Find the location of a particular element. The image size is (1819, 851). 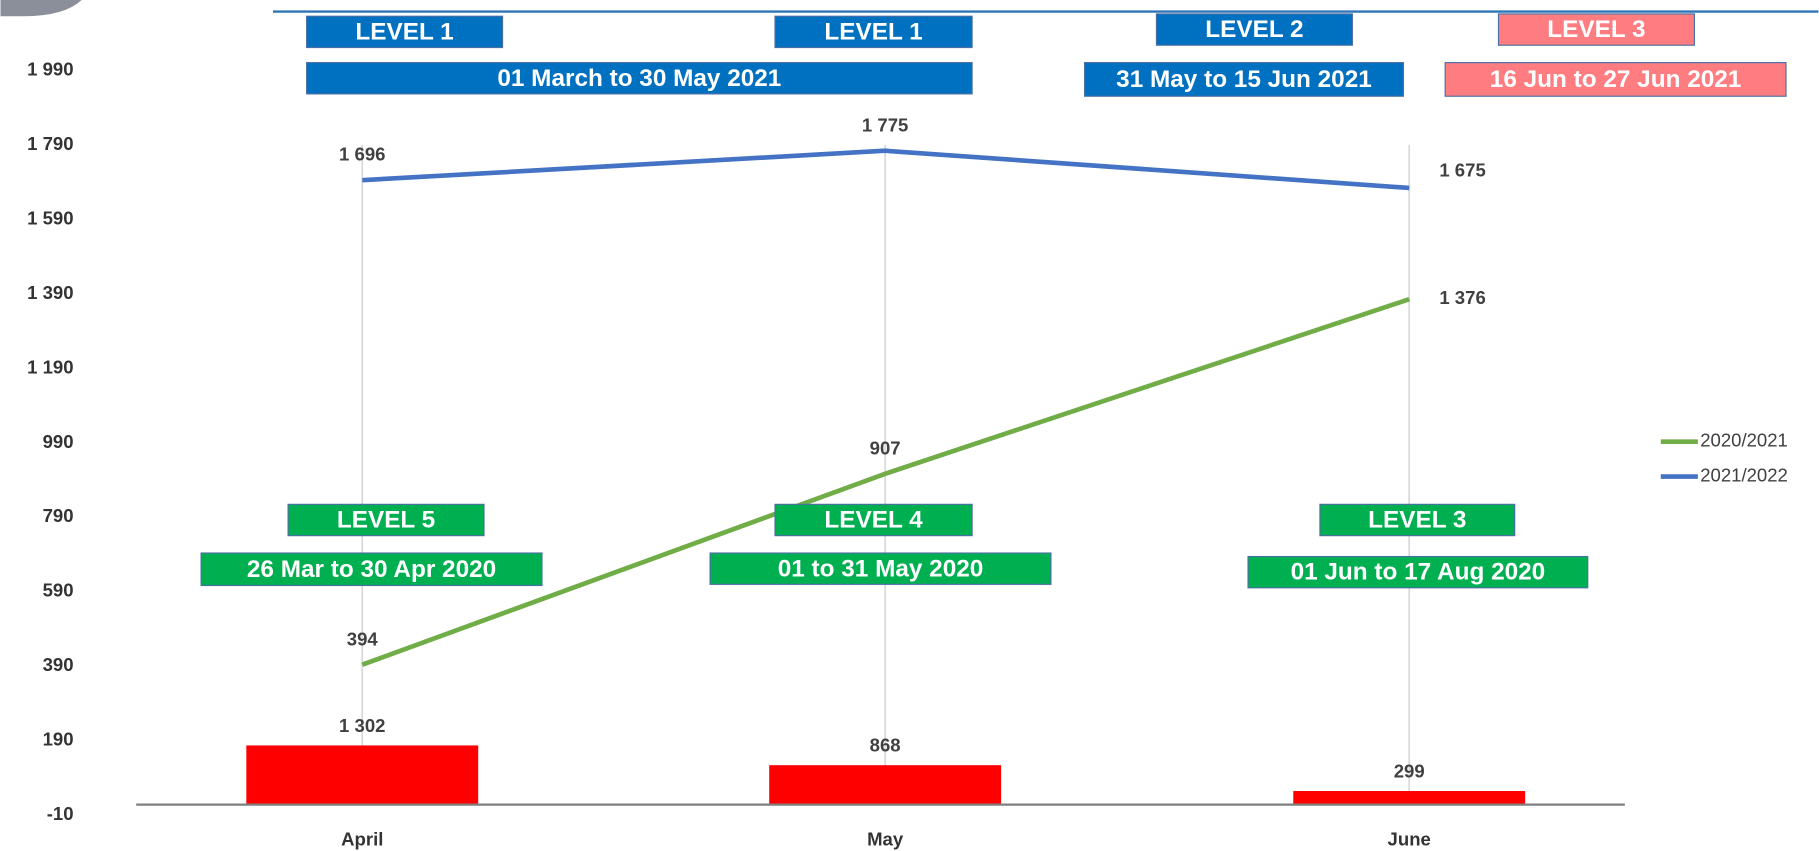

y-tick-label: 990 is located at coordinates (58, 441).